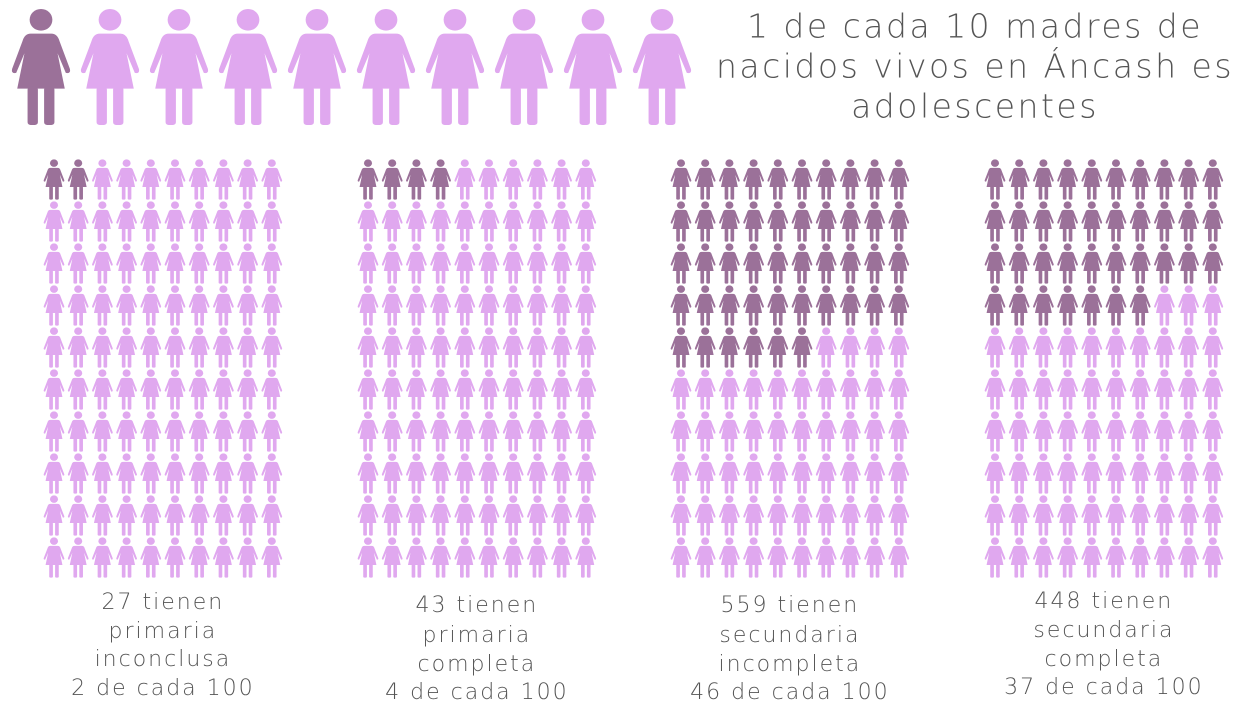 The width and height of the screenshot is (1233, 705). I want to click on caption-line: secundaria, so click(789, 635).